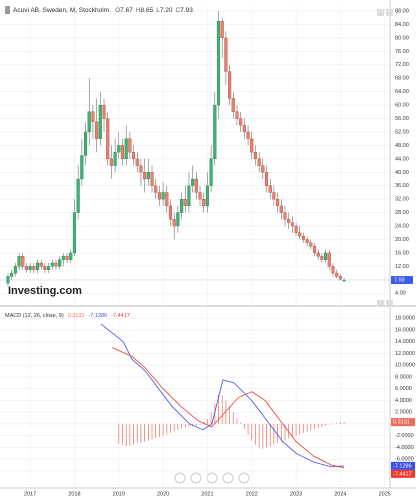 The height and width of the screenshot is (500, 416). What do you see at coordinates (399, 280) in the screenshot?
I see `last-price-label: 7.93` at bounding box center [399, 280].